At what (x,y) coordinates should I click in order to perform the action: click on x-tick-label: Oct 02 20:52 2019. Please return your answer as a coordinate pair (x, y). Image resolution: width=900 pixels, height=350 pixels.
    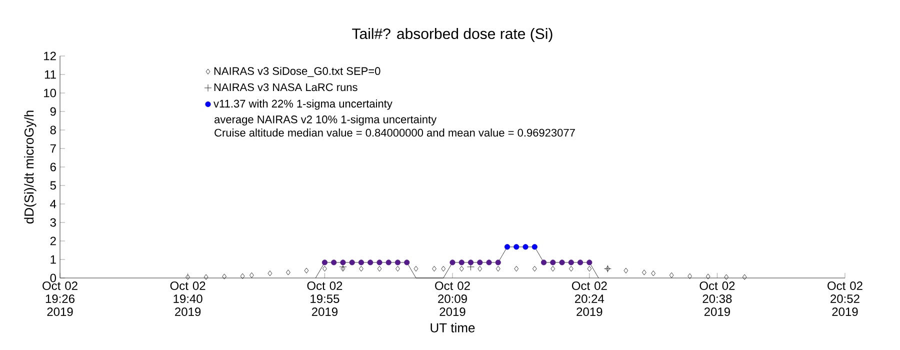
    Looking at the image, I should click on (845, 299).